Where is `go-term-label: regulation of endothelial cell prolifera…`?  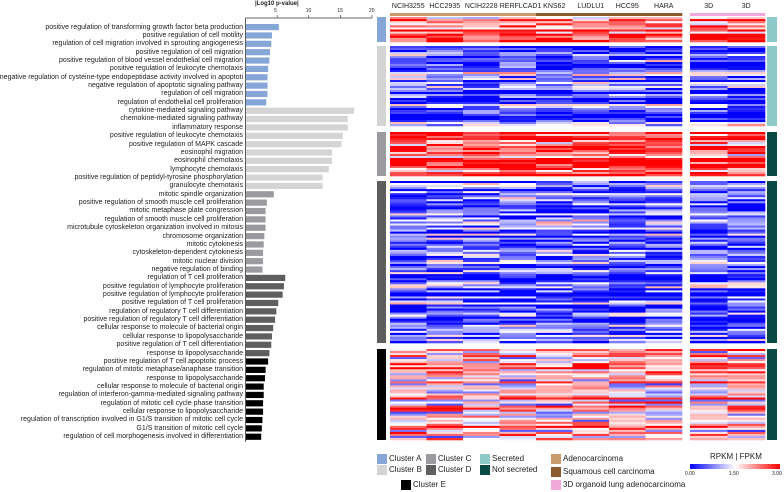 go-term-label: regulation of endothelial cell prolifera… is located at coordinates (180, 102).